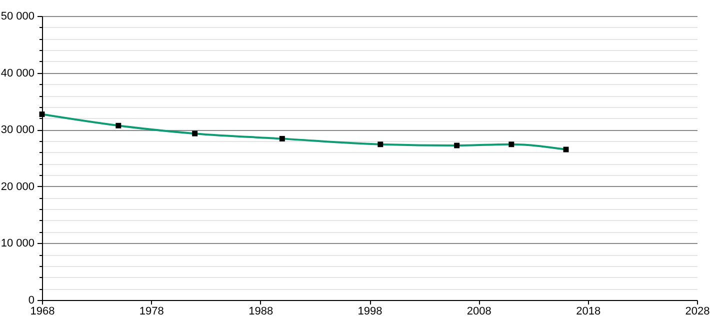  I want to click on x-tick-label: 2008, so click(479, 312).